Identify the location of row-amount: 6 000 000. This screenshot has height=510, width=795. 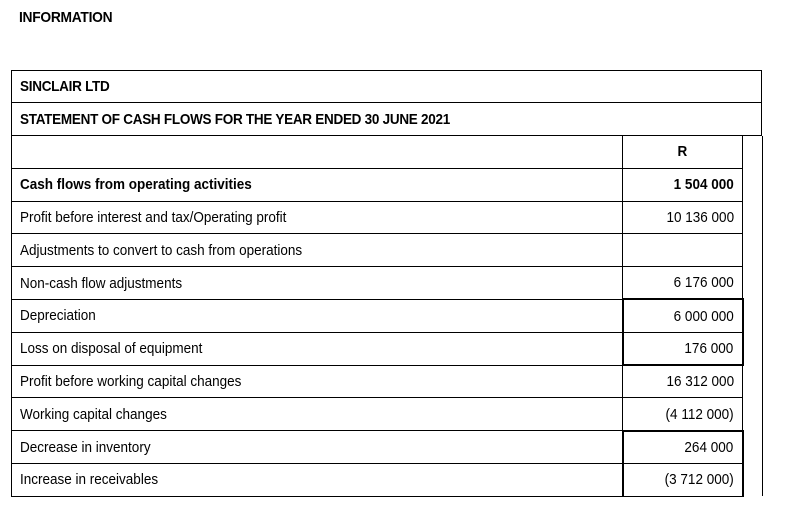
(682, 315).